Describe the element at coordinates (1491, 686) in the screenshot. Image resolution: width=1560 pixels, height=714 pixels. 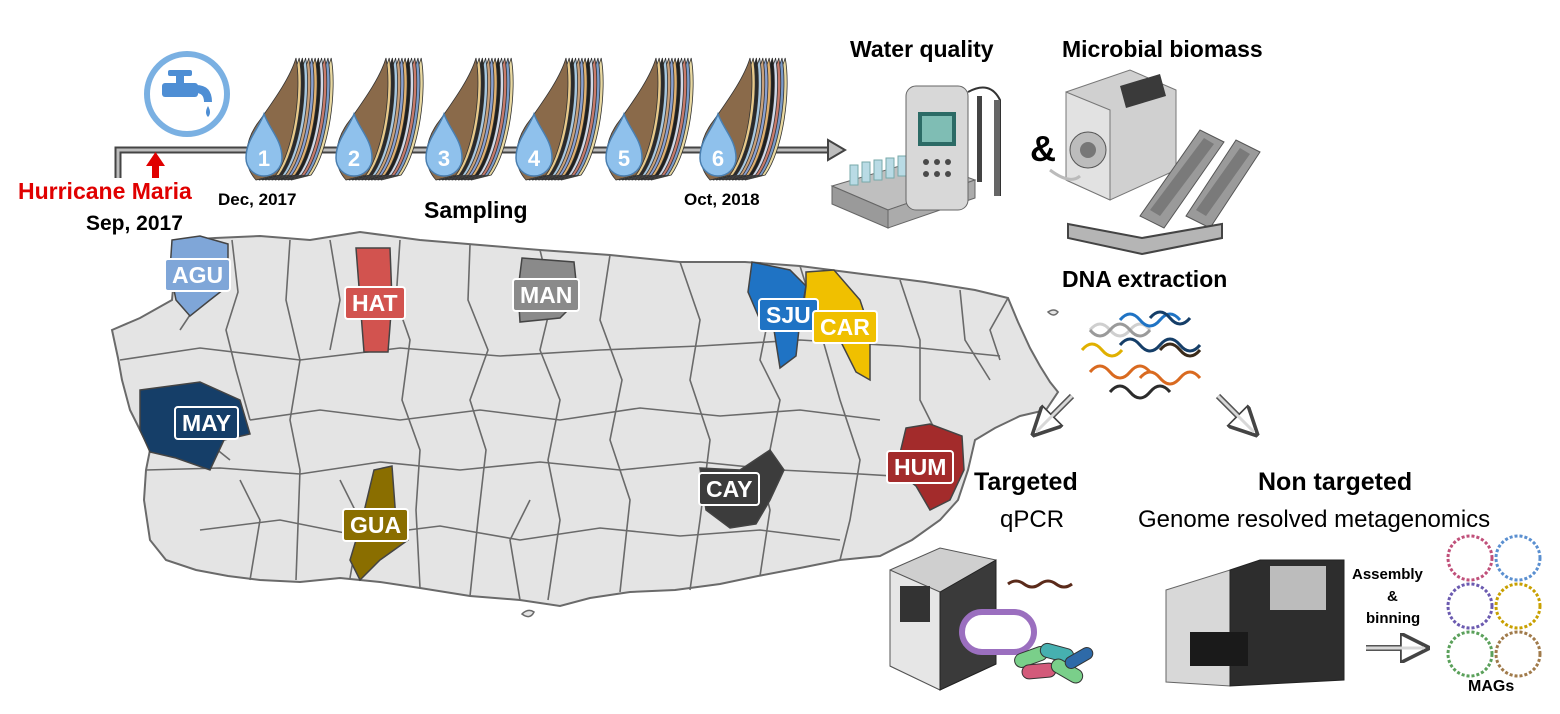
I see `mags-label: MAGs` at that location.